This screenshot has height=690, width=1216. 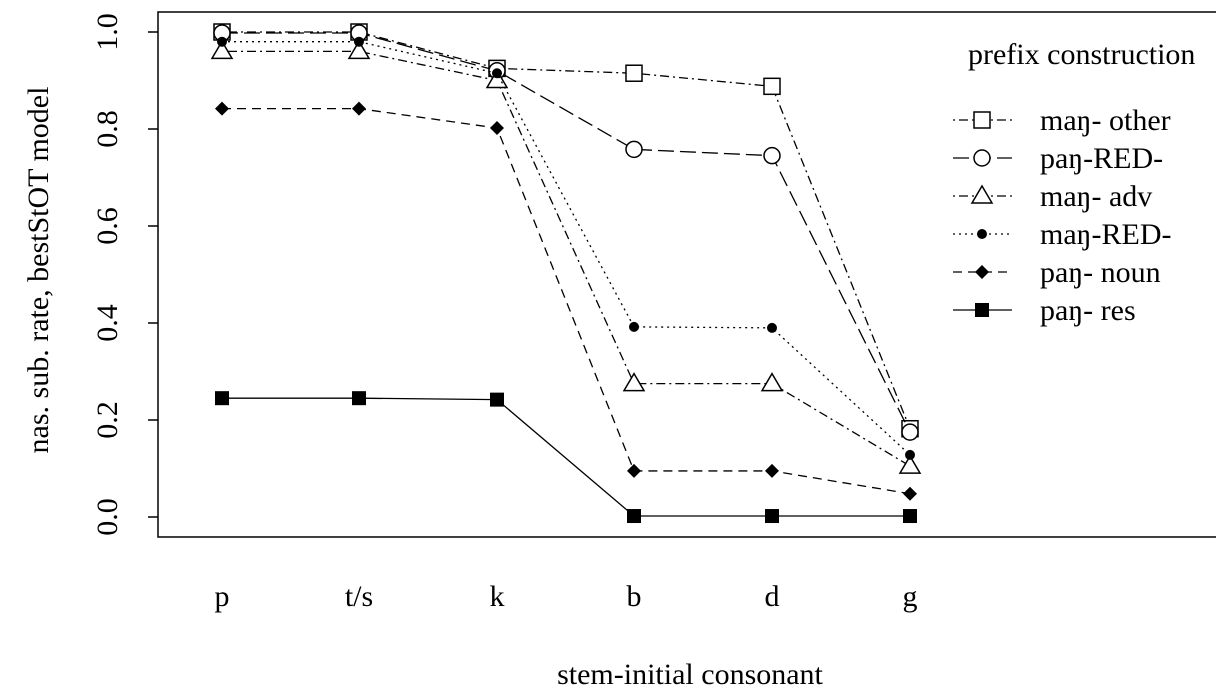 I want to click on legend-item: paŋ- noun, so click(x=1057, y=272).